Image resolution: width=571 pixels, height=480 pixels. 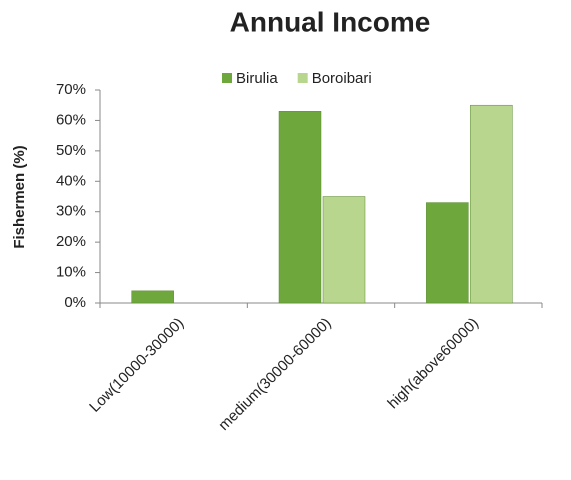 I want to click on y-tick-label: 30%, so click(x=71, y=211).